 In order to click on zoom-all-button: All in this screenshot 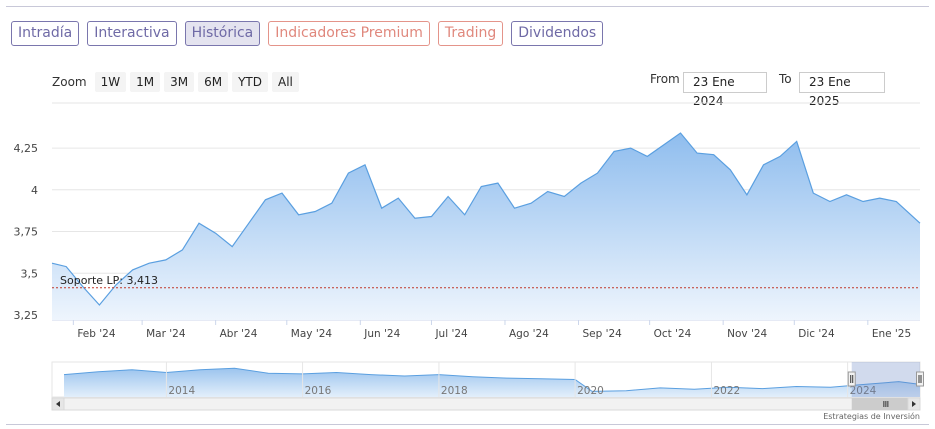, I will do `click(285, 82)`.